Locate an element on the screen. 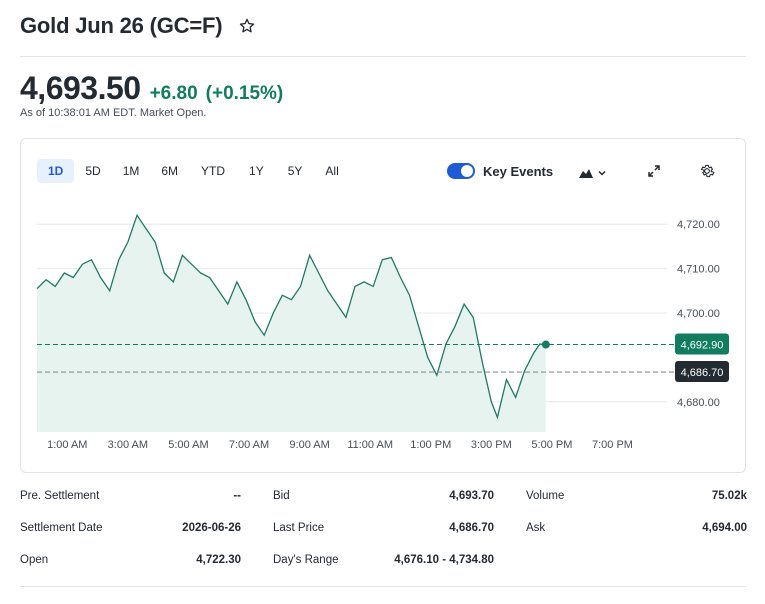 This screenshot has height=604, width=765. y-tick-label: 4,720.00 is located at coordinates (698, 225).